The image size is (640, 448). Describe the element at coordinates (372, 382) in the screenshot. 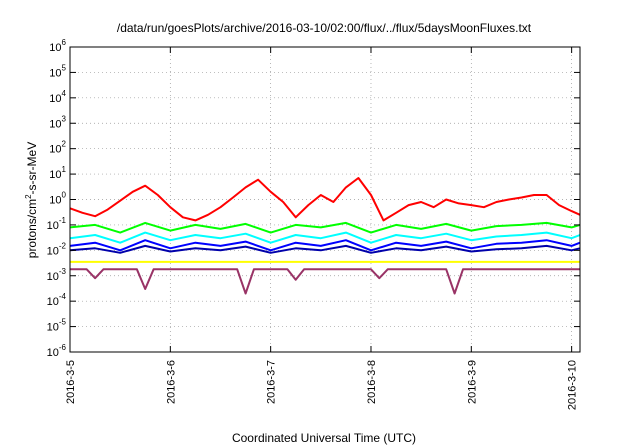

I see `x-tick-label: 2016-3-8` at that location.